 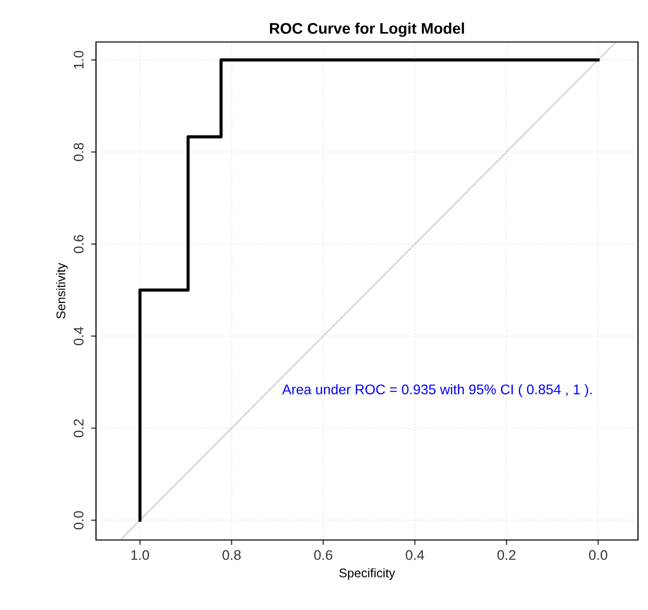 What do you see at coordinates (323, 555) in the screenshot?
I see `x-tick-label: 0.6` at bounding box center [323, 555].